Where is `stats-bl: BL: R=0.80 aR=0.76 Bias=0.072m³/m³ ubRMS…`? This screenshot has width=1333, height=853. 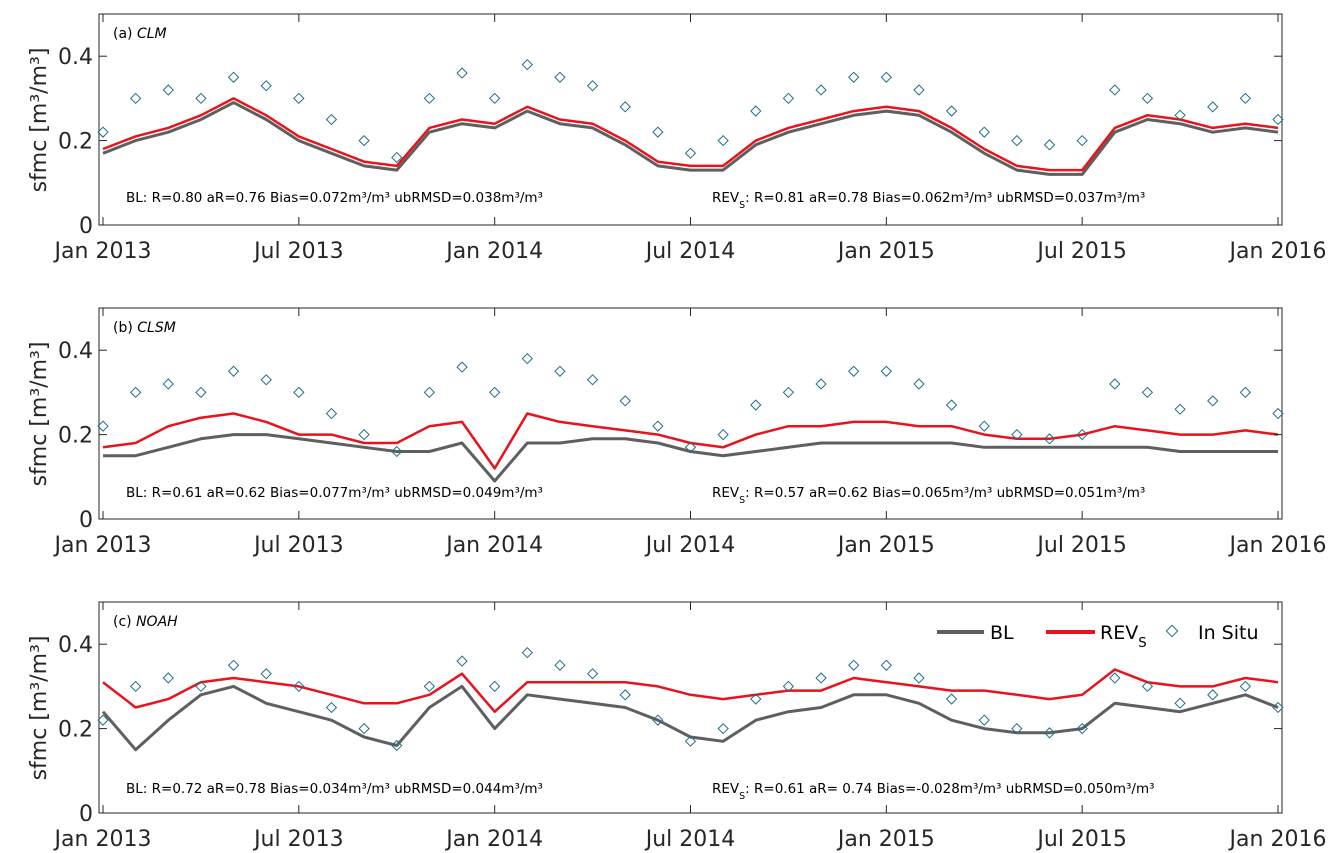
stats-bl: BL: R=0.80 aR=0.76 Bias=0.072m³/m³ ubRMS… is located at coordinates (334, 198).